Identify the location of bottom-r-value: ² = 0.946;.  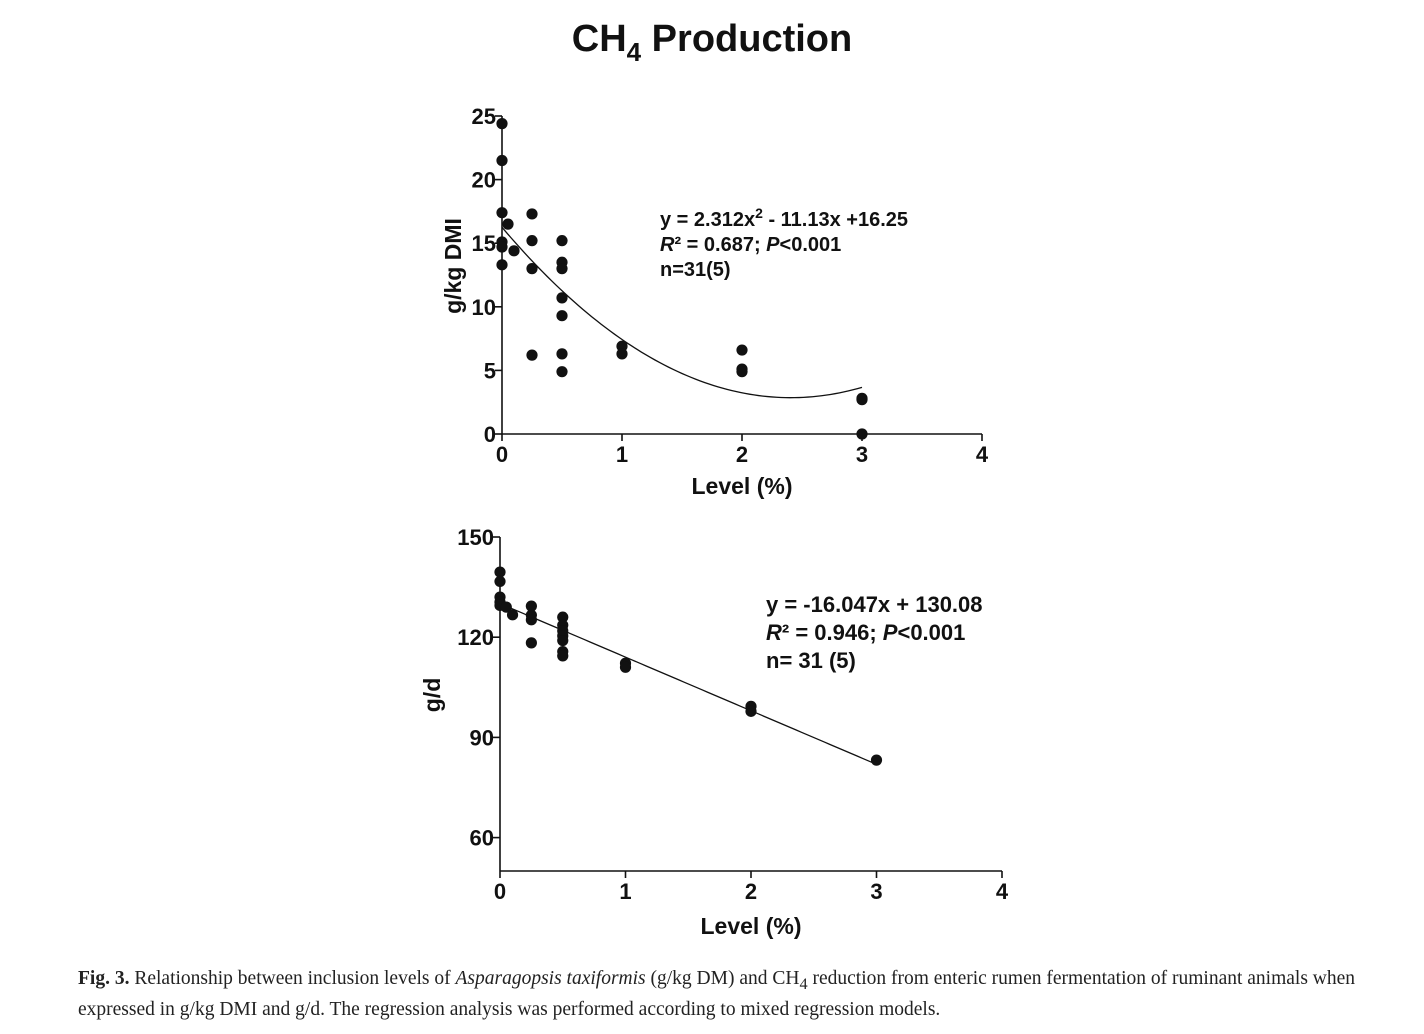
(832, 632).